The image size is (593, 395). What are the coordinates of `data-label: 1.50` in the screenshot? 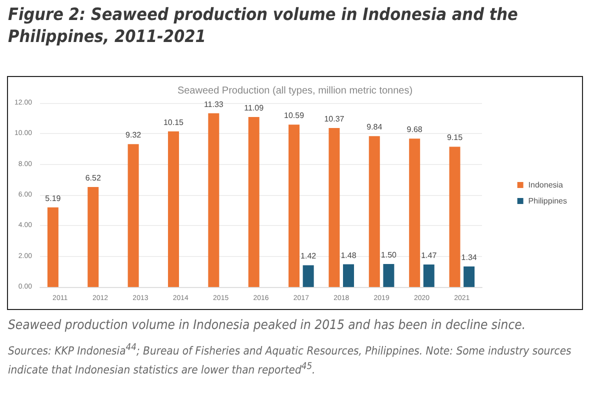 It's located at (389, 255).